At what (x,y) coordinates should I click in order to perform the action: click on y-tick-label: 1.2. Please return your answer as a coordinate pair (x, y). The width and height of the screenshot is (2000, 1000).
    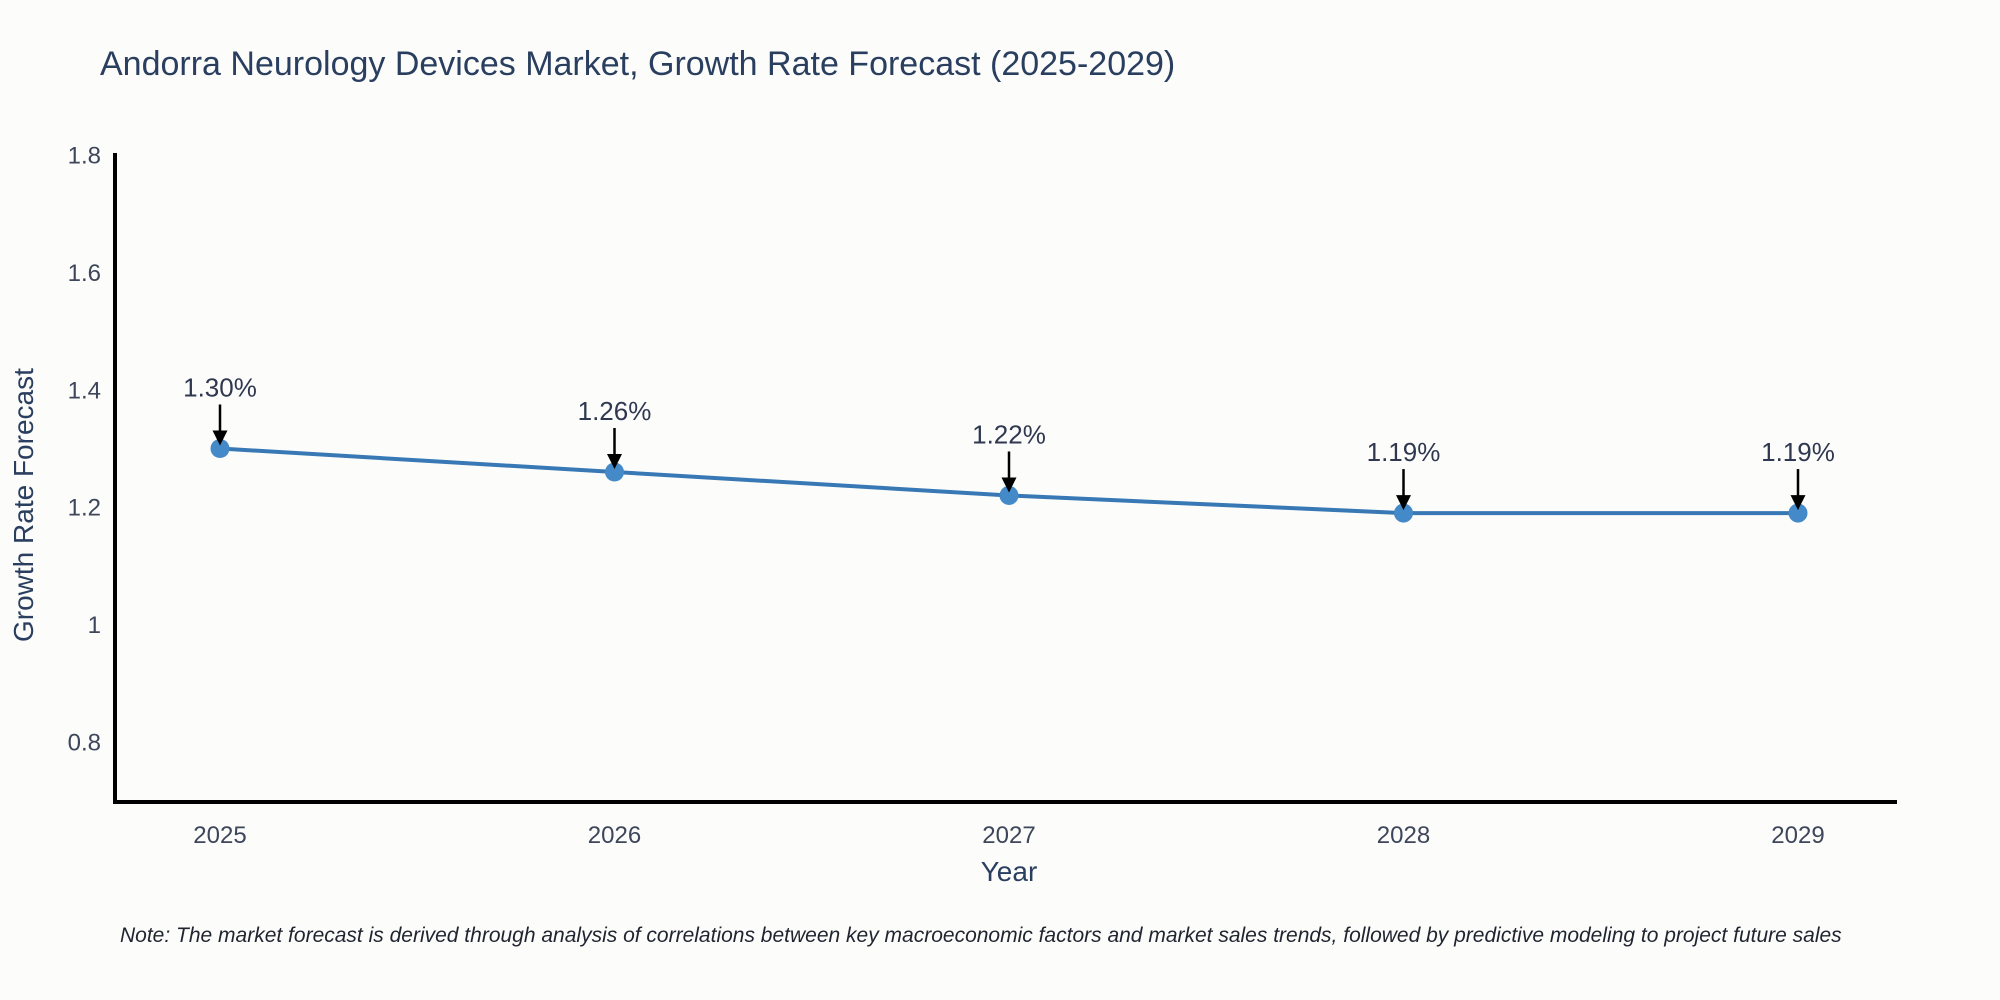
    Looking at the image, I should click on (84, 508).